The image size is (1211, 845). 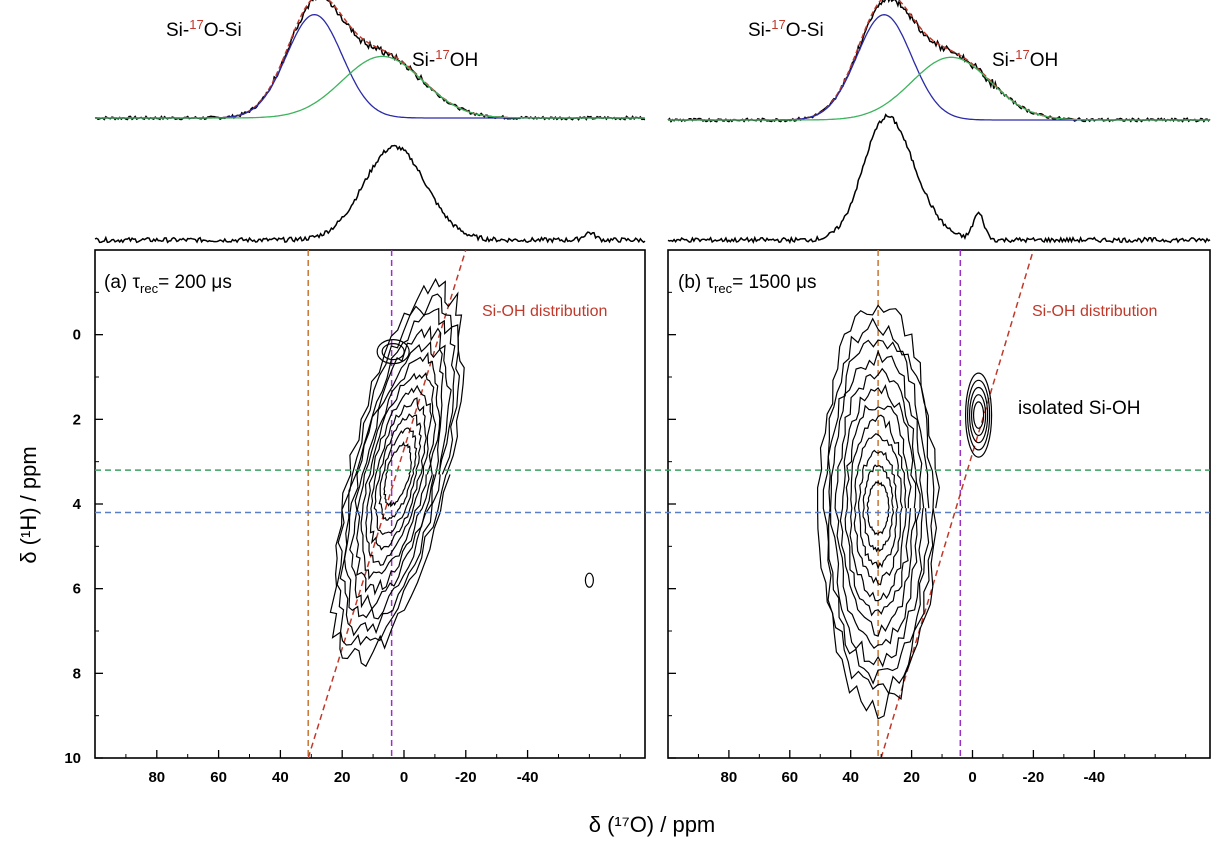 I want to click on contour-level-tiny, so click(x=589, y=580).